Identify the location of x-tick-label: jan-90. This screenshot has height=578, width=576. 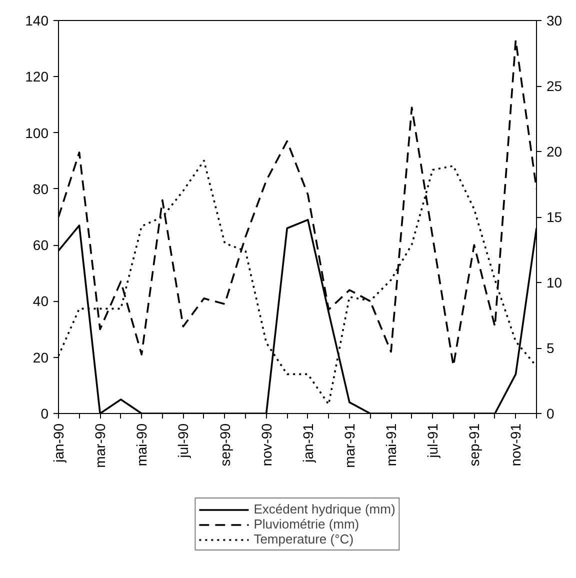
(58, 443).